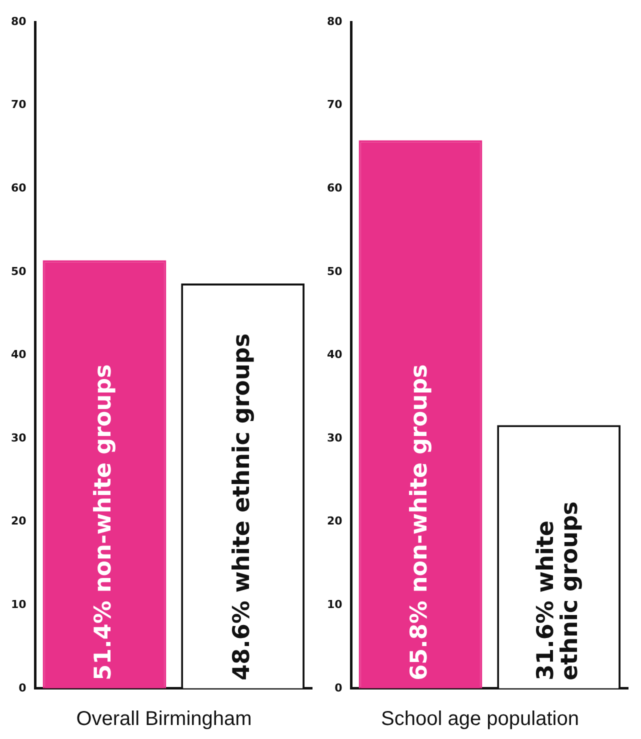 The image size is (641, 739). What do you see at coordinates (557, 590) in the screenshot?
I see `data-label: 31.6% white ethnic groups` at bounding box center [557, 590].